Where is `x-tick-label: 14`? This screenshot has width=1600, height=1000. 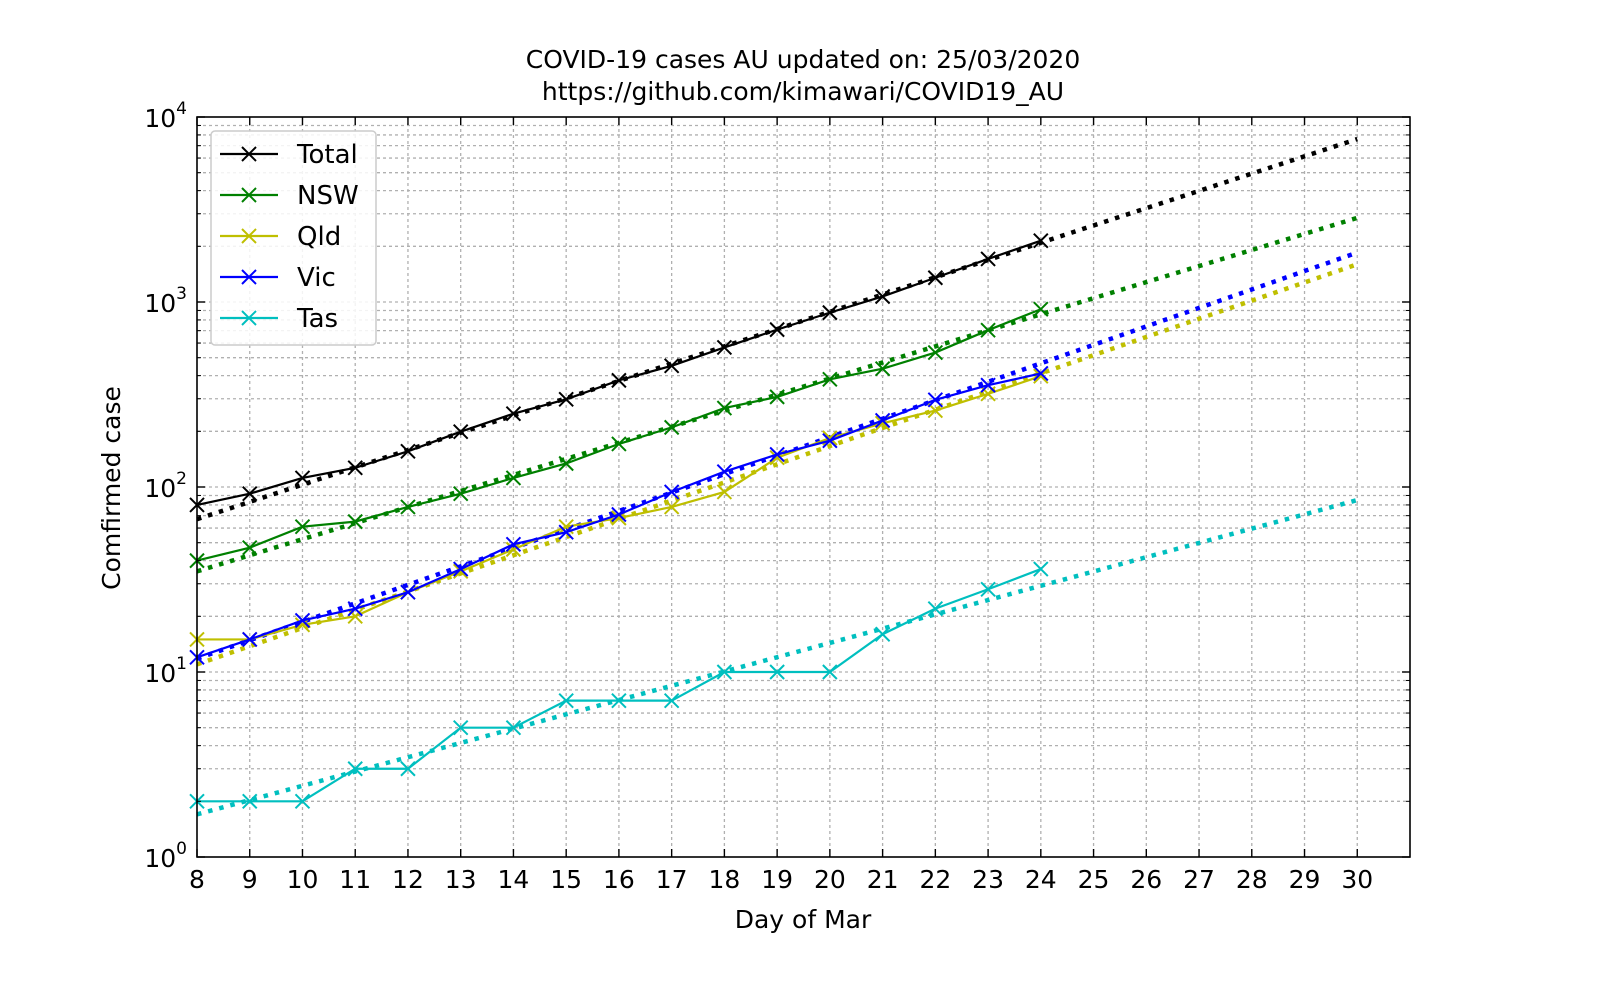 x-tick-label: 14 is located at coordinates (514, 879).